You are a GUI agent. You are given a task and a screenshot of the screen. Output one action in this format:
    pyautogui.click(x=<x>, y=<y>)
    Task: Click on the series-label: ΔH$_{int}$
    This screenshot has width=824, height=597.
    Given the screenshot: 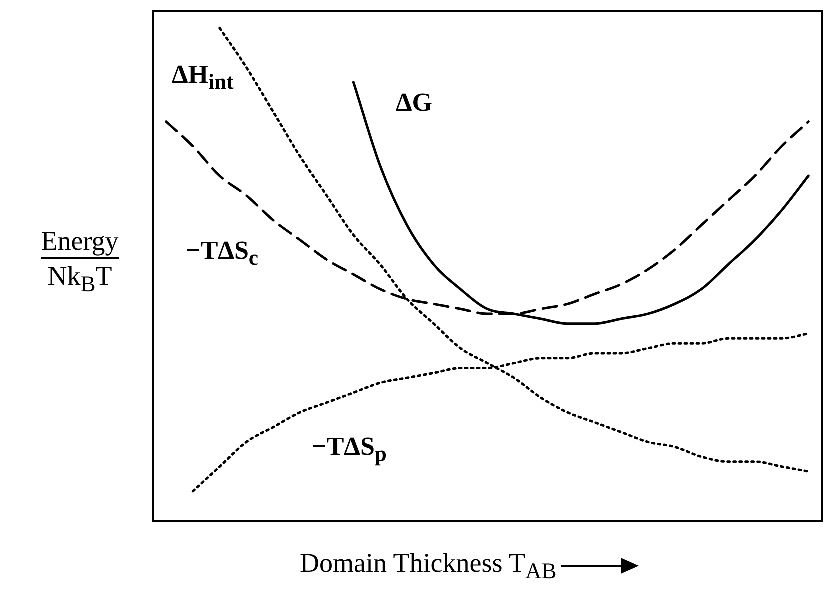 What is the action you would take?
    pyautogui.click(x=203, y=78)
    